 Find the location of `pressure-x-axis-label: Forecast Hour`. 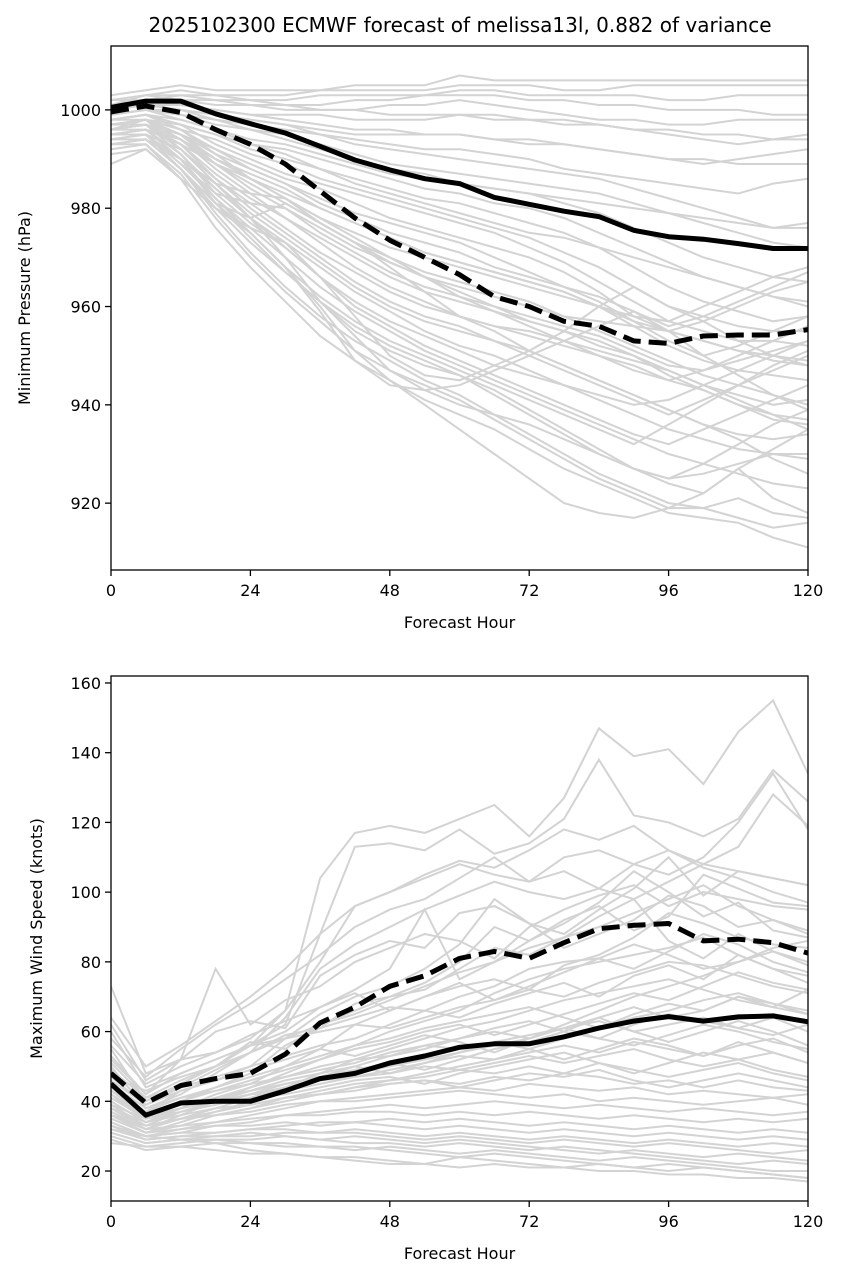

pressure-x-axis-label: Forecast Hour is located at coordinates (460, 622).